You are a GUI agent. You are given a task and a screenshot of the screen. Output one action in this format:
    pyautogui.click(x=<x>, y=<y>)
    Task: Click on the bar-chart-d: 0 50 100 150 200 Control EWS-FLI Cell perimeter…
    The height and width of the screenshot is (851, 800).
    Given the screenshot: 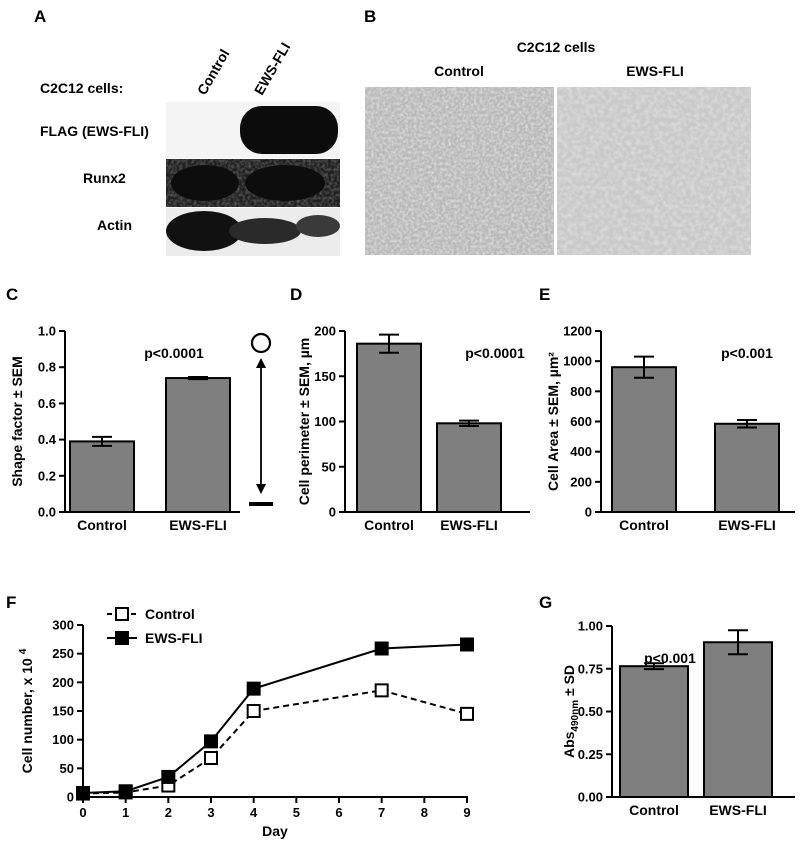 What is the action you would take?
    pyautogui.click(x=413, y=428)
    